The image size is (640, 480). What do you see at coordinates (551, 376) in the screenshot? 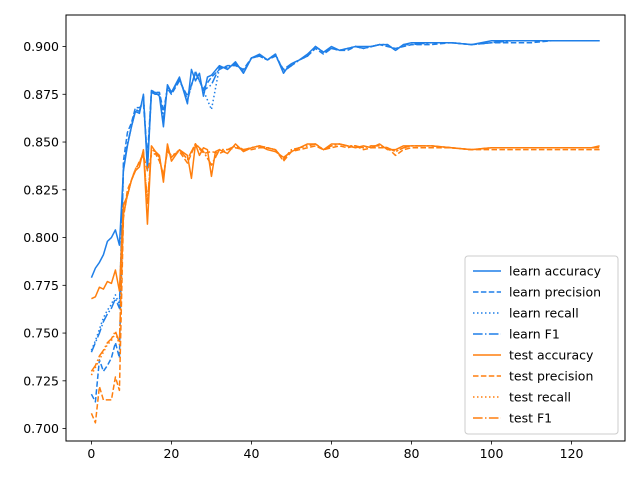
I see `legend-label-test-precision: test precision` at bounding box center [551, 376].